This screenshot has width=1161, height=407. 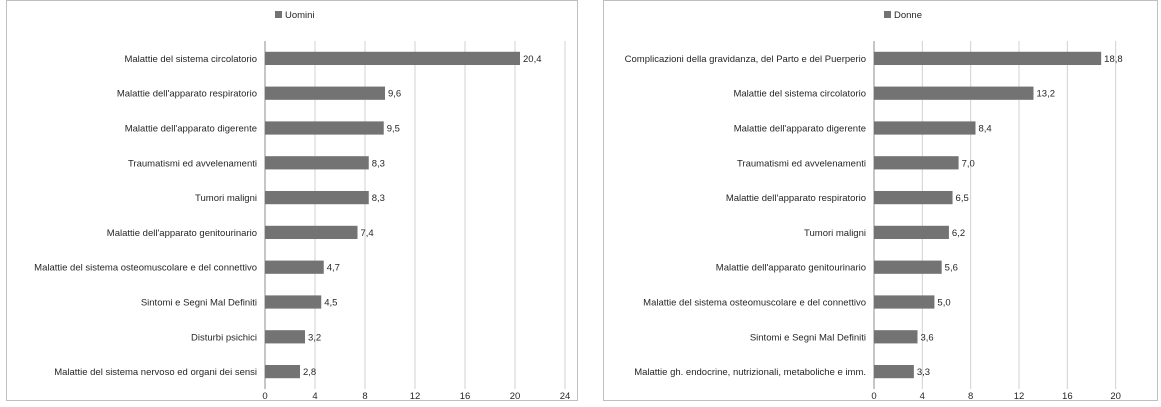 What do you see at coordinates (333, 268) in the screenshot?
I see `data-label: 4,7` at bounding box center [333, 268].